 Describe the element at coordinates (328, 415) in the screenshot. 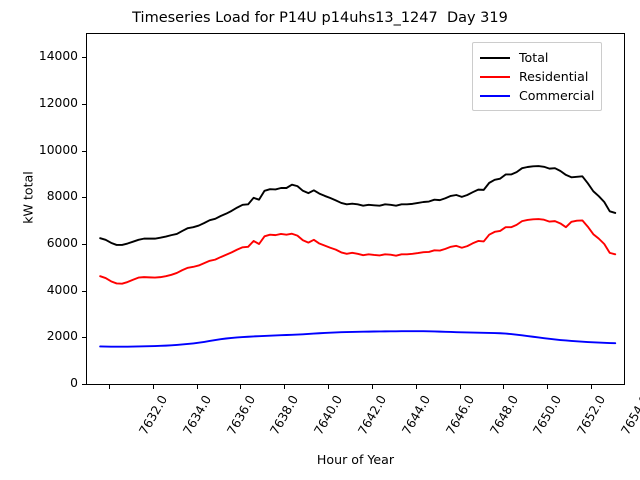

I see `x-tick-label: 7640.0` at that location.